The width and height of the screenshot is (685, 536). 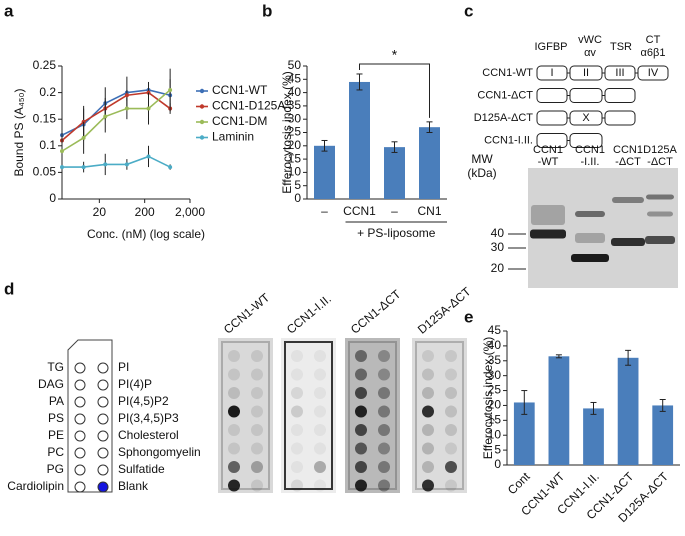 What do you see at coordinates (507, 73) in the screenshot?
I see `construct-label: CCN1-WT` at bounding box center [507, 73].